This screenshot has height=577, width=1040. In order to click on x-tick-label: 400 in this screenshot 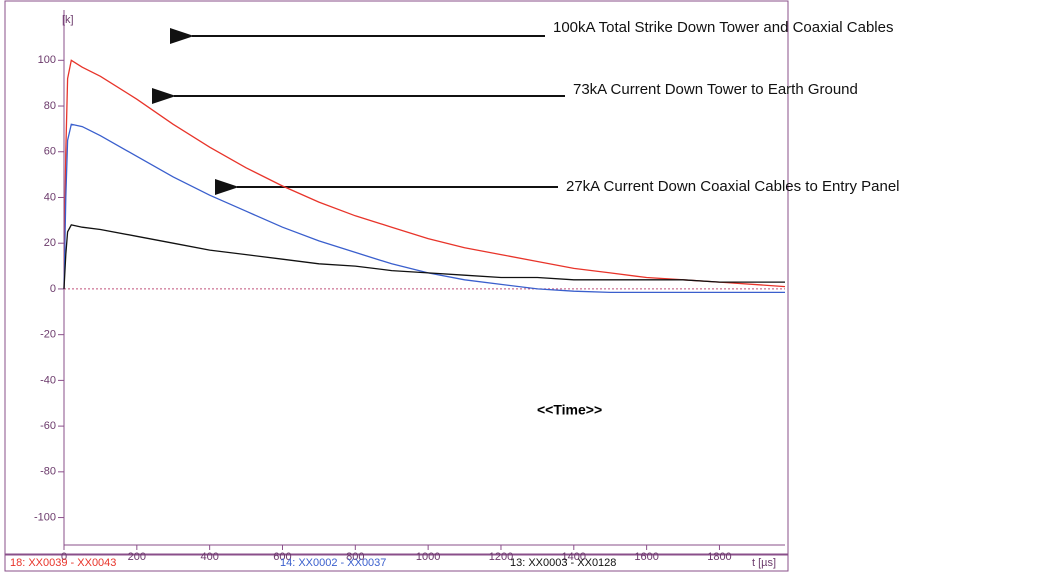, I will do `click(209, 557)`.